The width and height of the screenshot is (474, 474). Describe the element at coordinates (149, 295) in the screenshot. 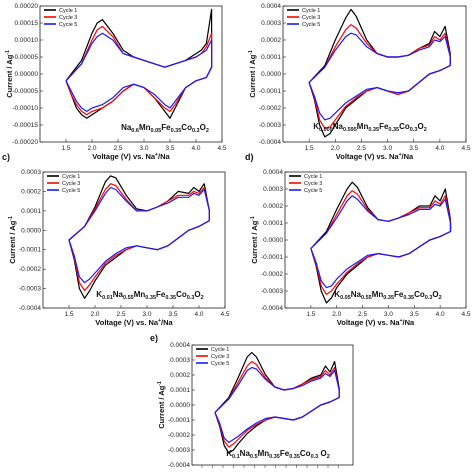

I see `composition-label: K0.01Na0.55Mn0.35Fe0.35Co0.3O2` at that location.